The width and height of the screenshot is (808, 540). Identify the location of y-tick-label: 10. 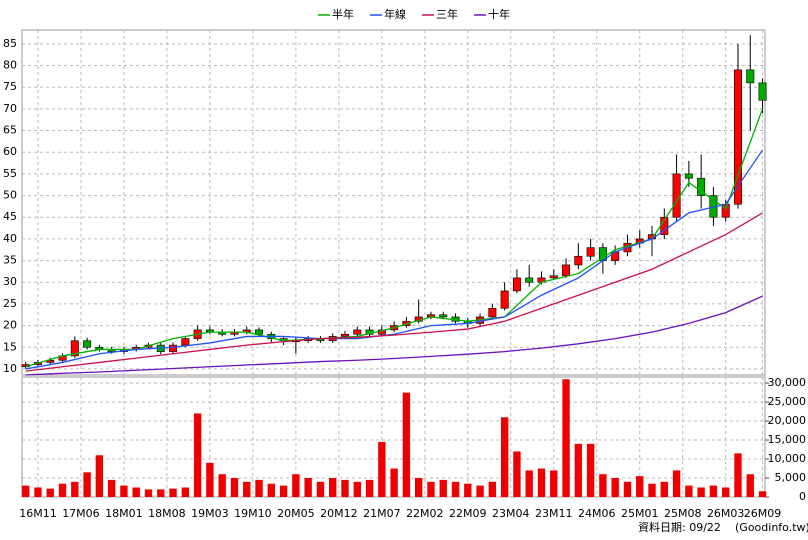
(10, 368).